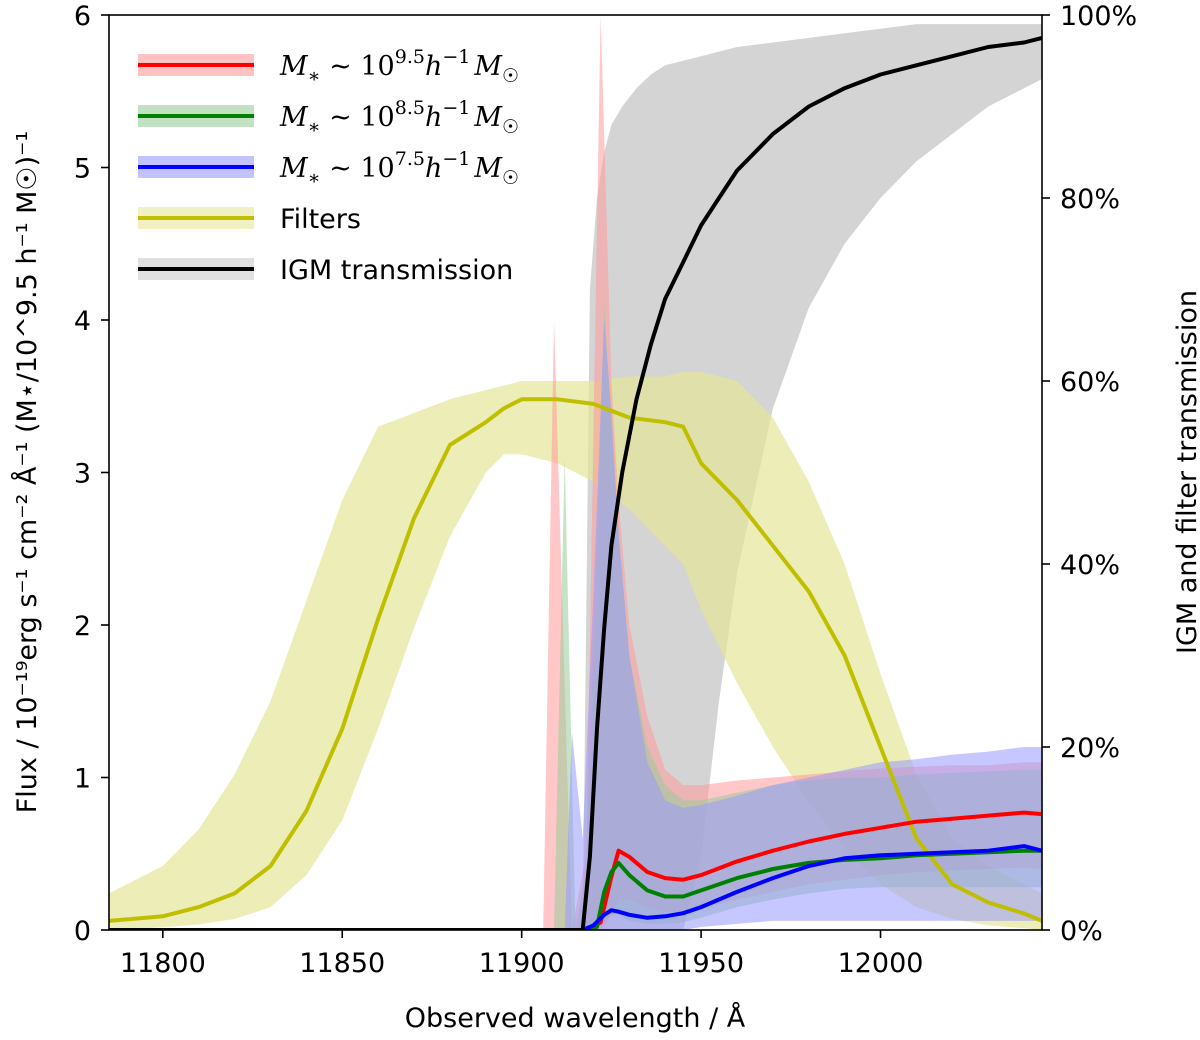 The width and height of the screenshot is (1200, 1040). I want to click on x-tick-label: 11800, so click(163, 963).